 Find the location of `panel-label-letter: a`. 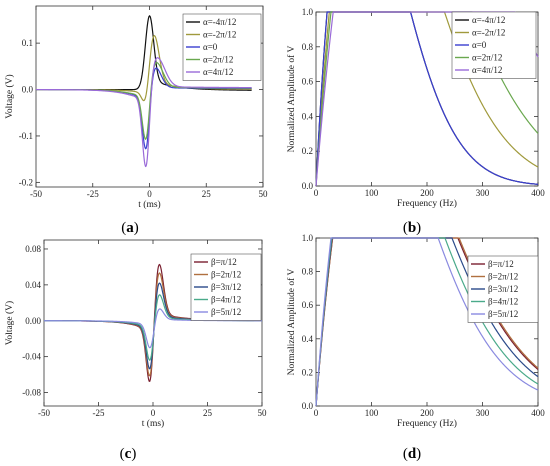

panel-label-letter: a is located at coordinates (130, 228).